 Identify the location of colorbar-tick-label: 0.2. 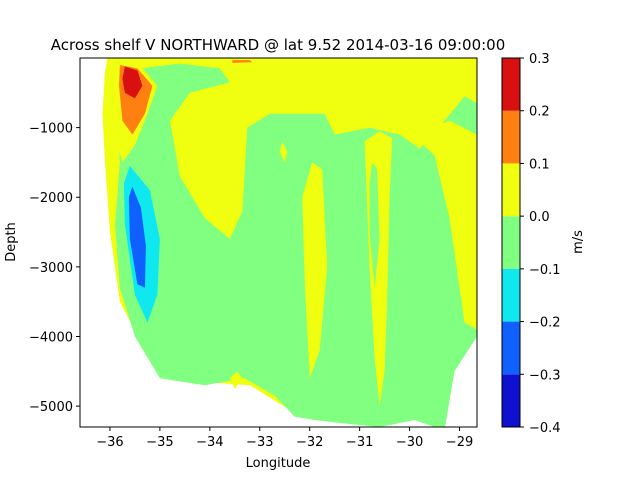
(539, 112).